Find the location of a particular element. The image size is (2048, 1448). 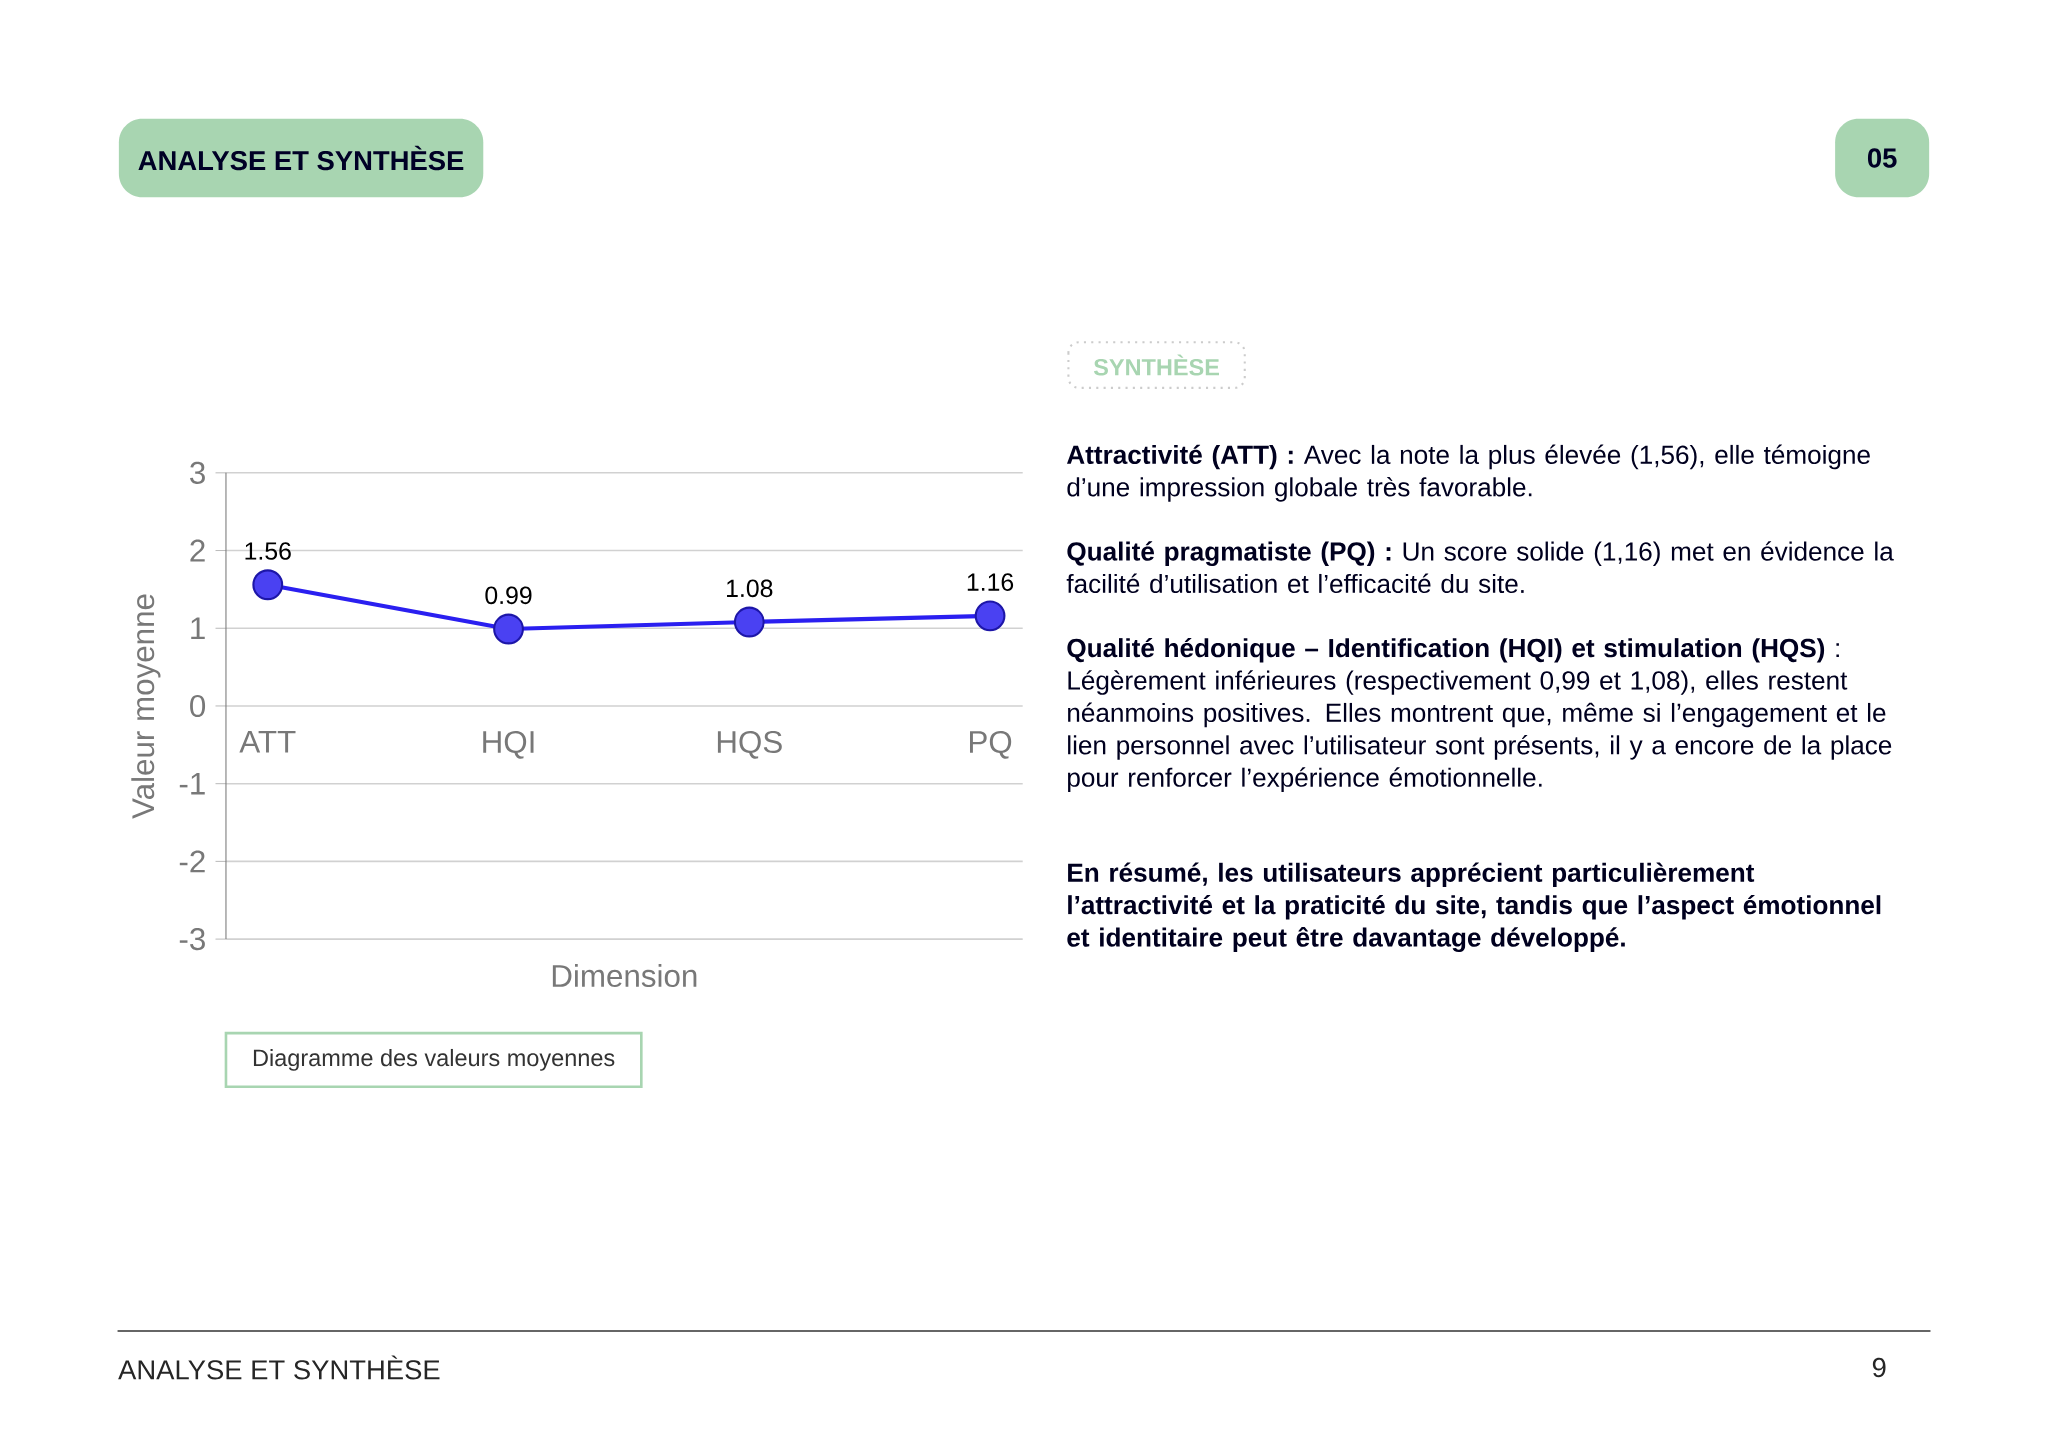

y-tick-label: -1 is located at coordinates (192, 783).